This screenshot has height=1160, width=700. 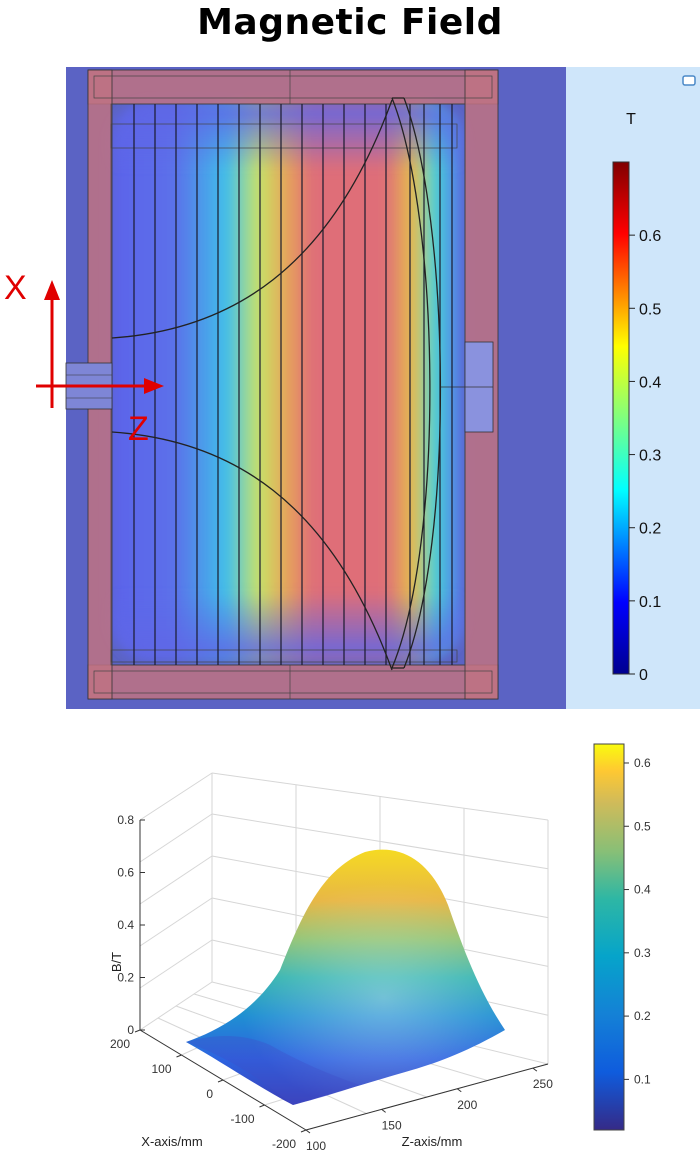 What do you see at coordinates (171, 1141) in the screenshot?
I see `x-axis-mm-title: X-axis/mm` at bounding box center [171, 1141].